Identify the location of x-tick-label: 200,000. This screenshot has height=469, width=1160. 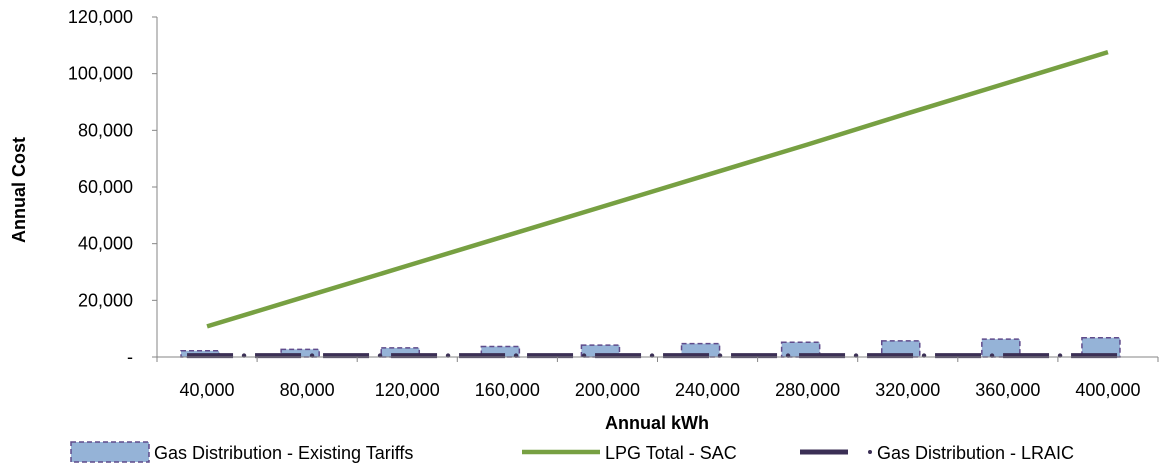
(607, 390).